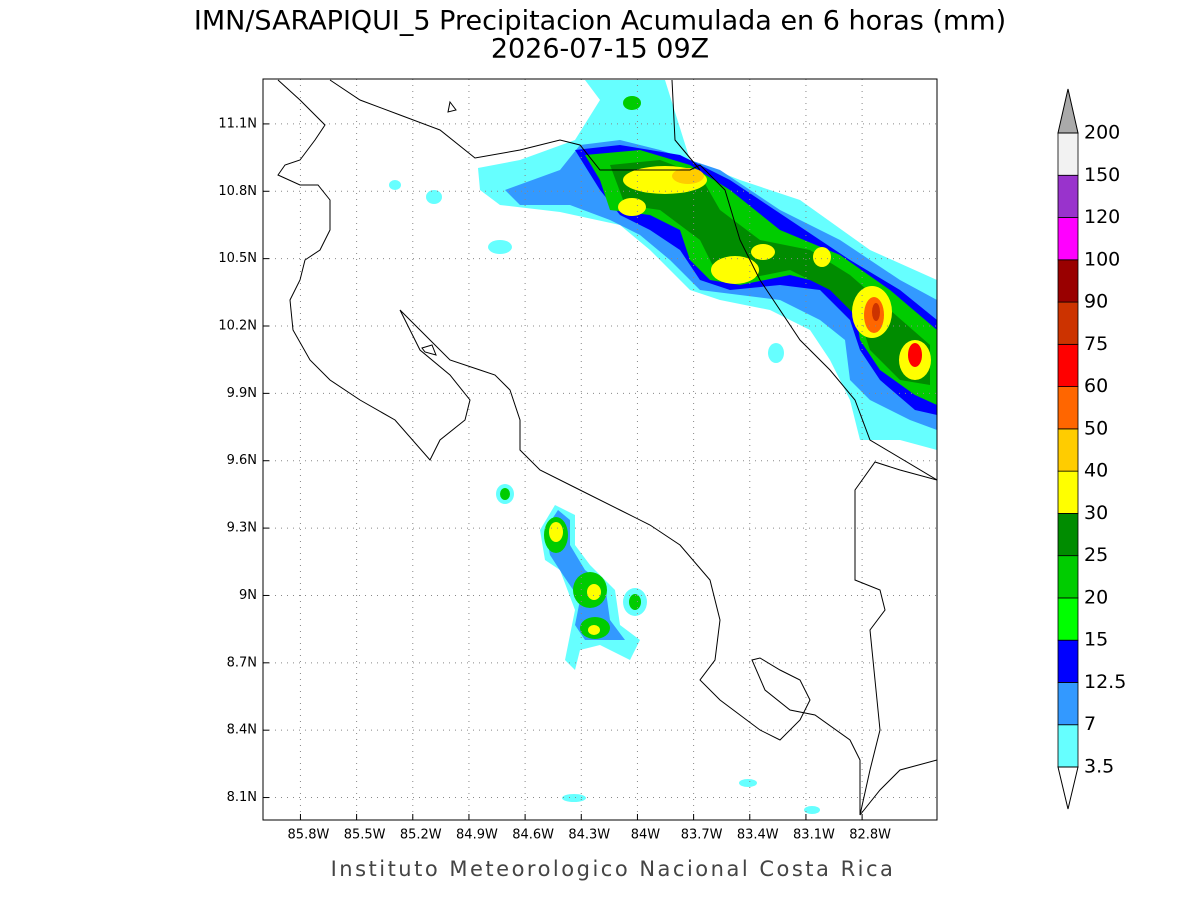  I want to click on colorbar-under, so click(1068, 788).